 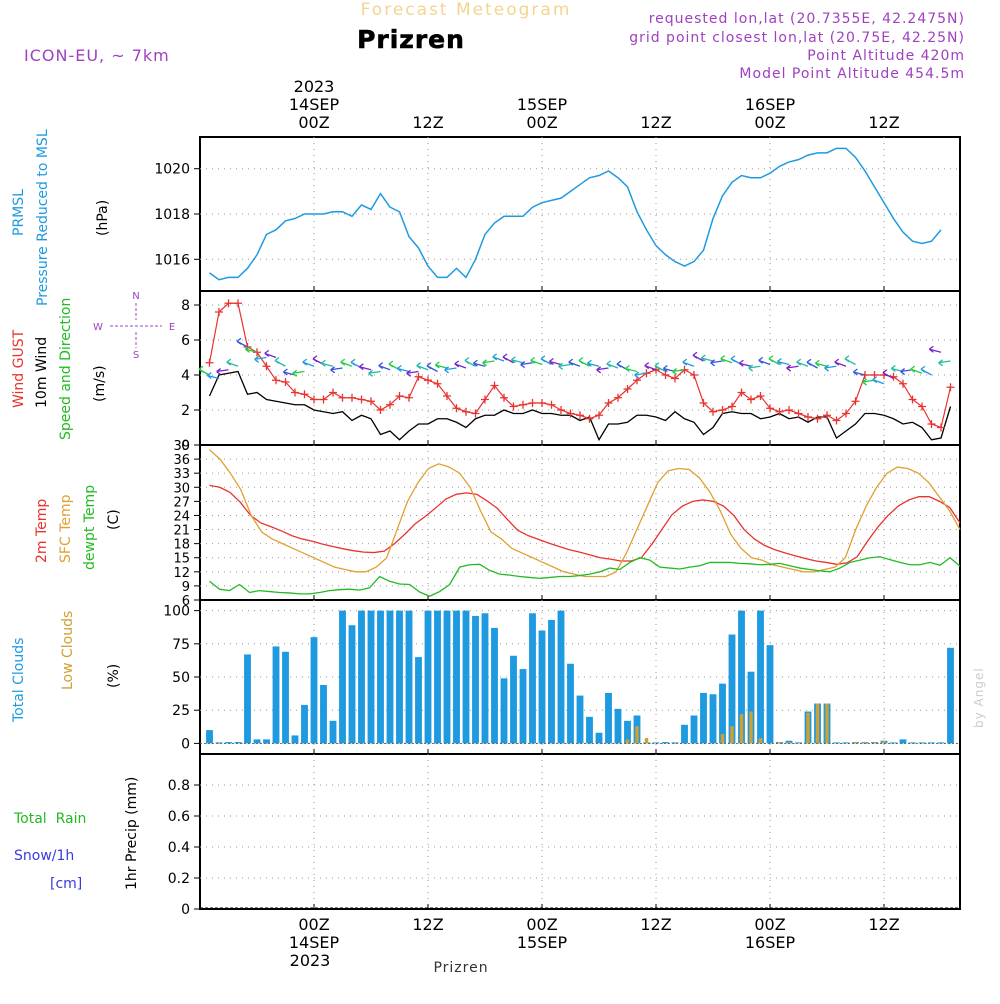 I want to click on ytick-label-clouds: 0, so click(x=185, y=744).